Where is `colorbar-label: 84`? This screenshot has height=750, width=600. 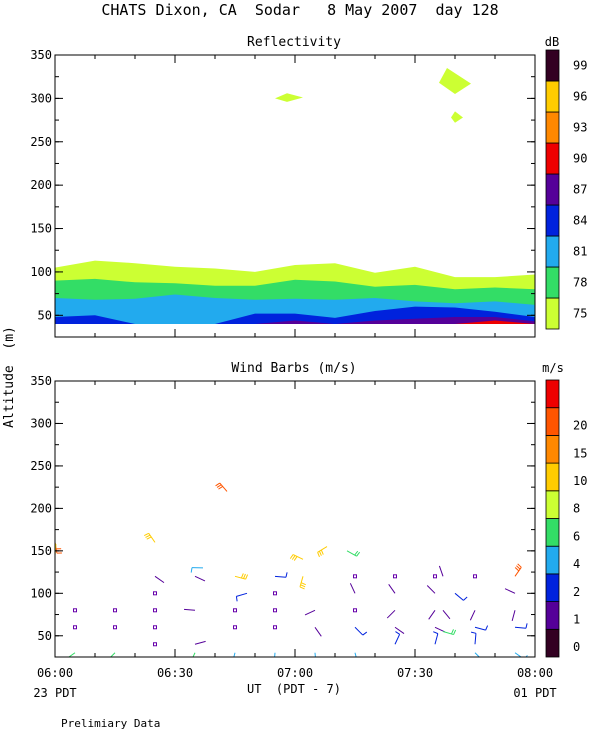 colorbar-label: 84 is located at coordinates (580, 221).